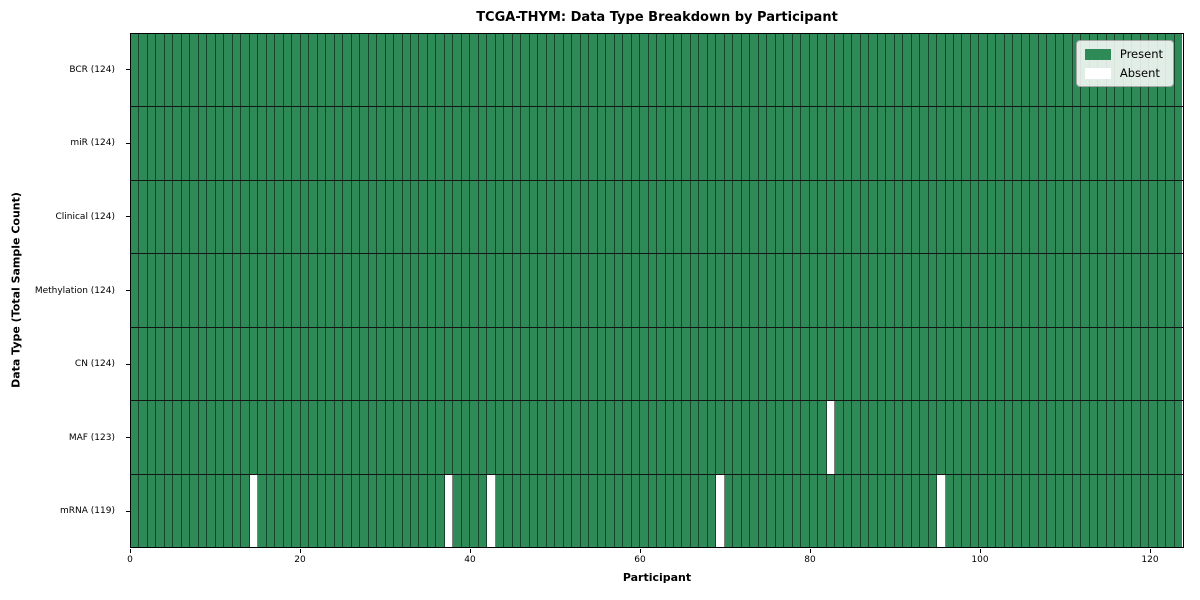 This screenshot has height=600, width=1200. I want to click on x-tick-label: 20, so click(300, 560).